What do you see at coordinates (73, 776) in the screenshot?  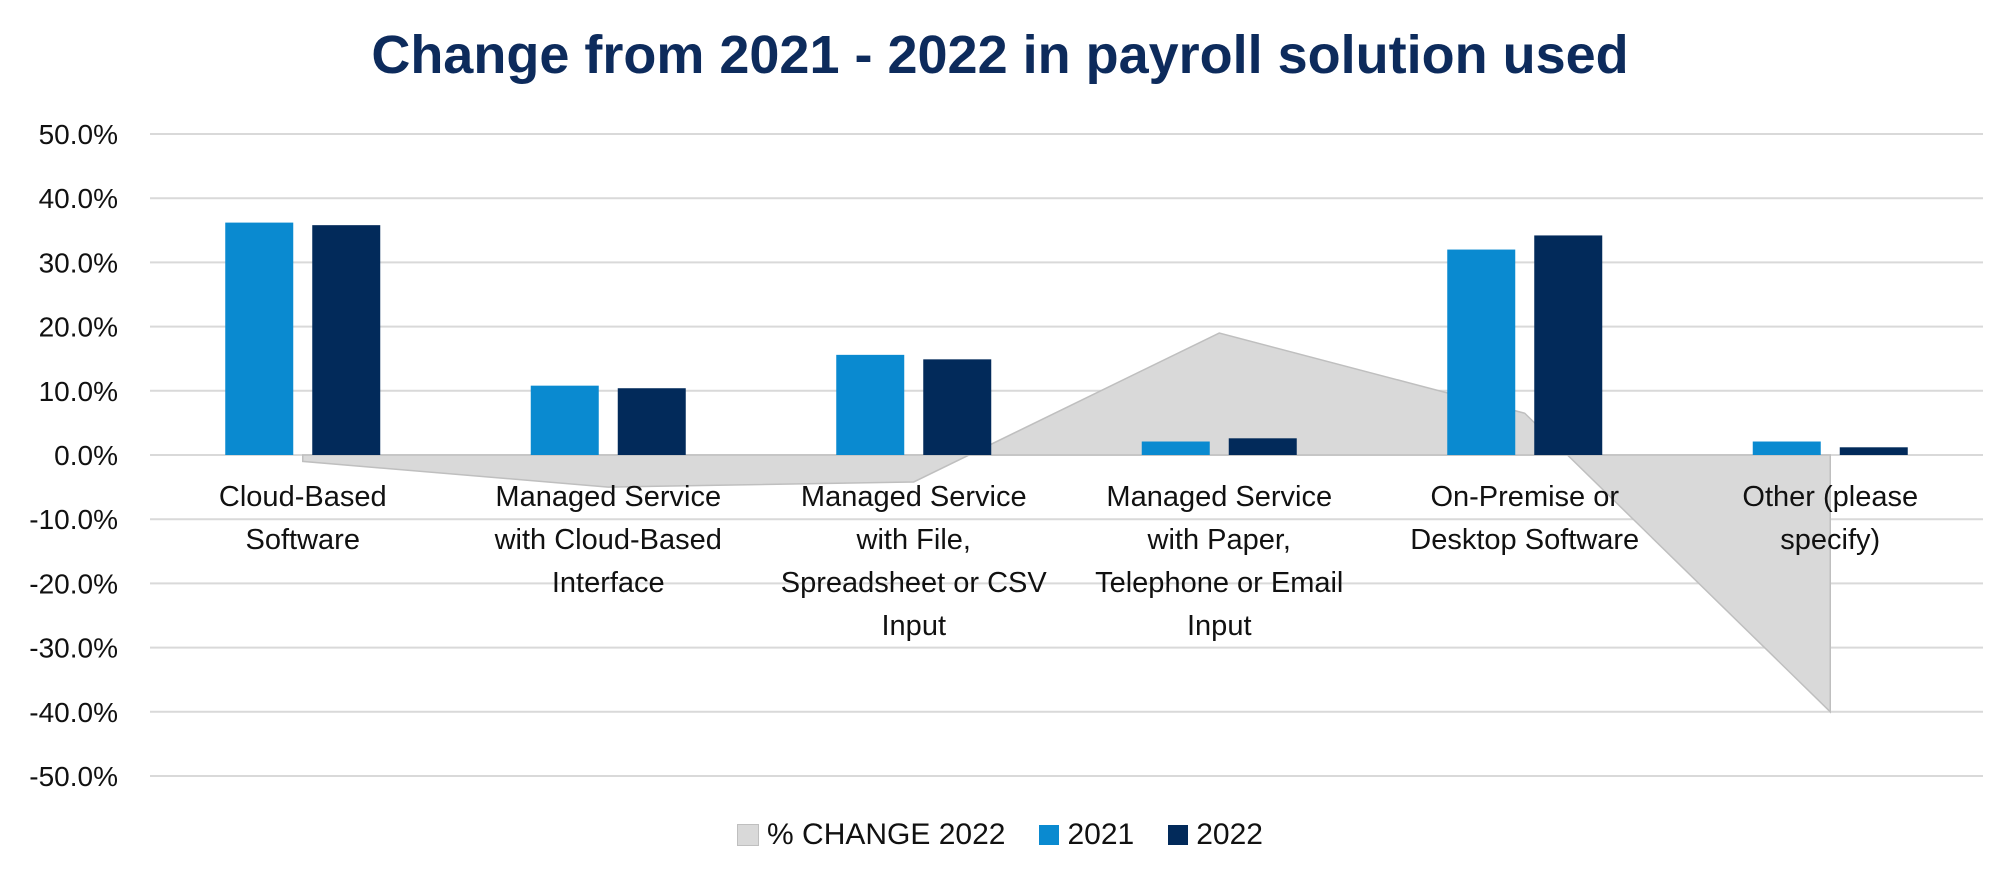 I see `y-tick-label: -50.0%` at bounding box center [73, 776].